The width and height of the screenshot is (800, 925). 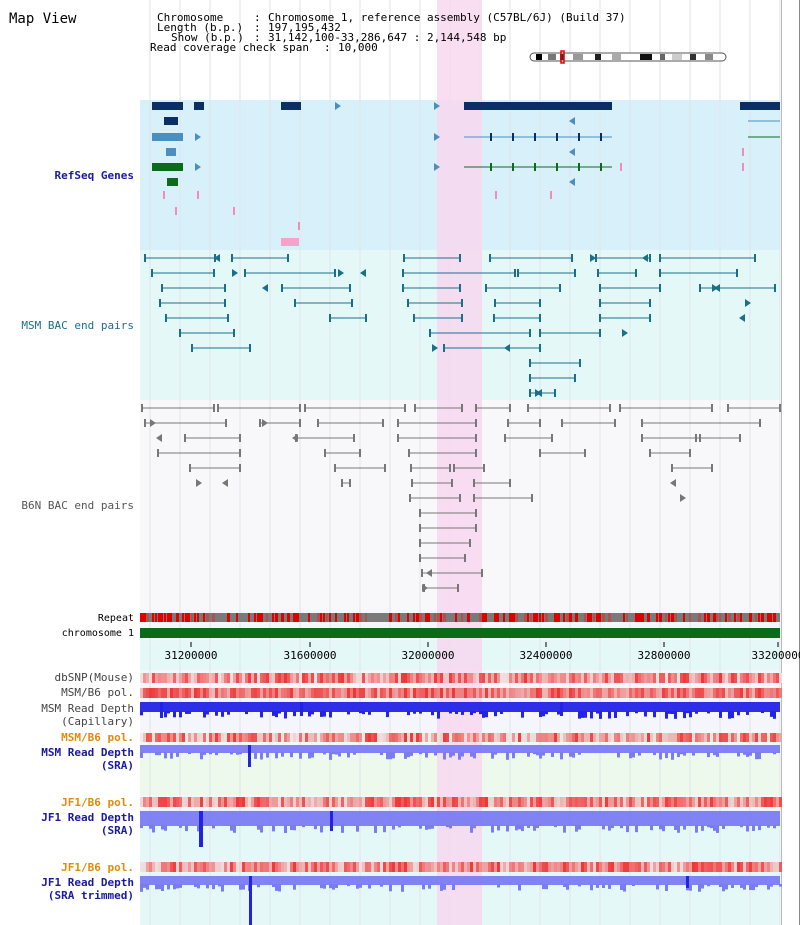 I want to click on track-label-jf1-depth-trimmed: JF1 Read Depth, so click(x=87, y=882).